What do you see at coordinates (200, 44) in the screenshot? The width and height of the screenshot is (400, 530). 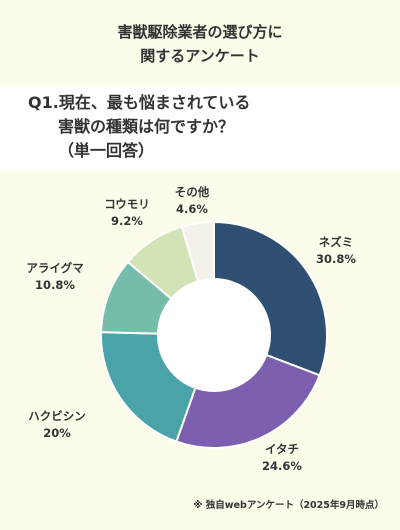 I see `chart-title: 害獣駆除業者の選び方に 関するアンケート` at bounding box center [200, 44].